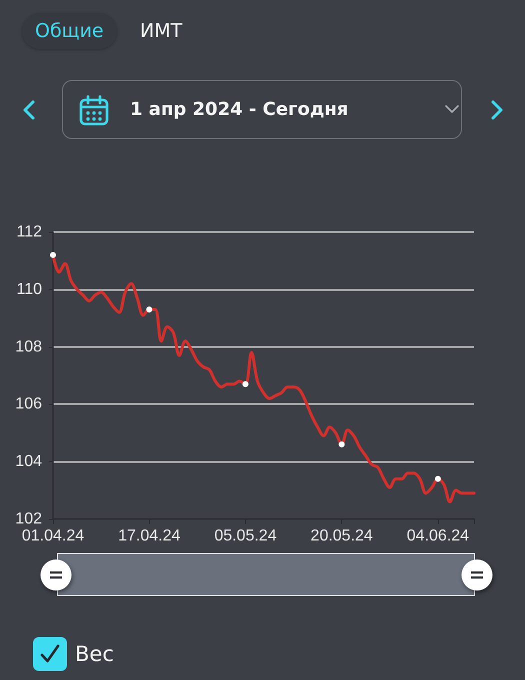  What do you see at coordinates (28, 461) in the screenshot?
I see `y-tick-label: 104` at bounding box center [28, 461].